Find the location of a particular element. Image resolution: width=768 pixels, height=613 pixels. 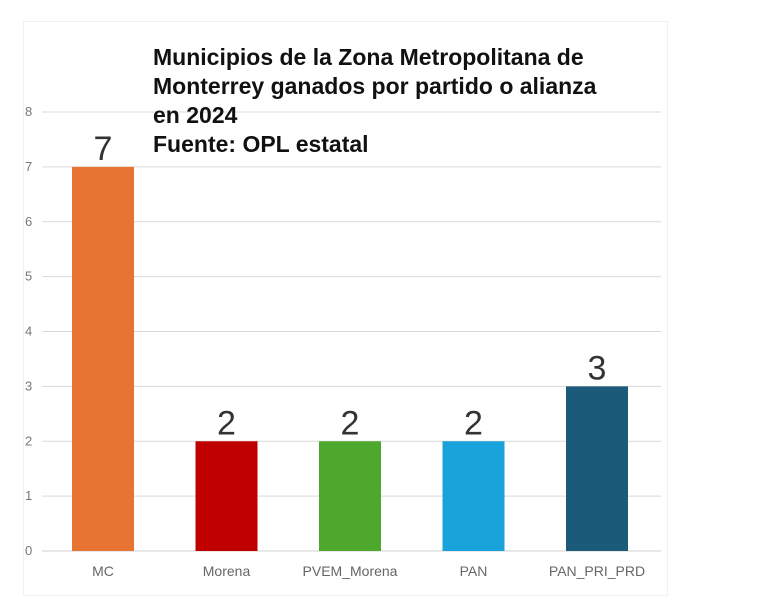

data-label-pan: 2 is located at coordinates (473, 423).